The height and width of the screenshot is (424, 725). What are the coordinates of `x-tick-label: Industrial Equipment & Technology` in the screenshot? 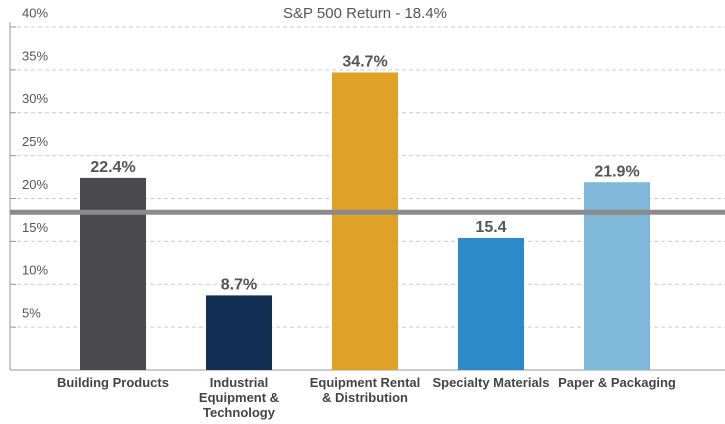 It's located at (239, 397).